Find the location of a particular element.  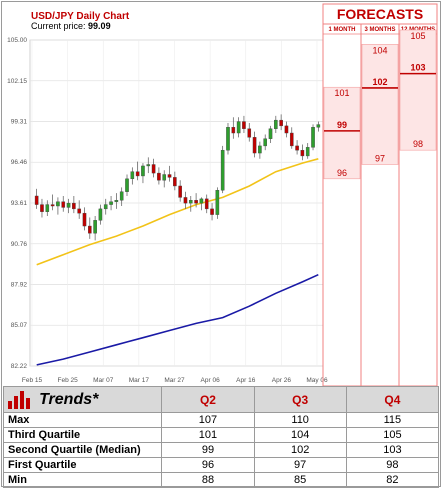

bar-chart-icon is located at coordinates (19, 399).